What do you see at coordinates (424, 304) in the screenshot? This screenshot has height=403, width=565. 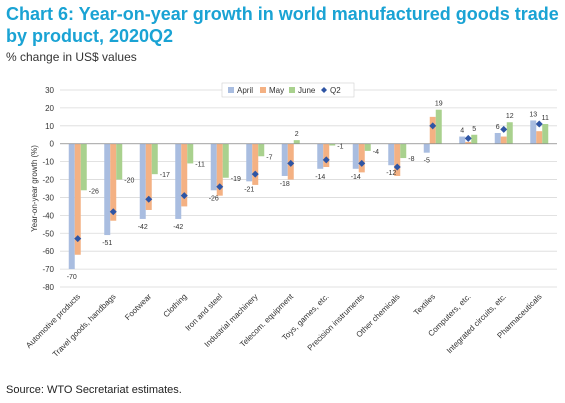 I see `category-label: Textiles` at bounding box center [424, 304].